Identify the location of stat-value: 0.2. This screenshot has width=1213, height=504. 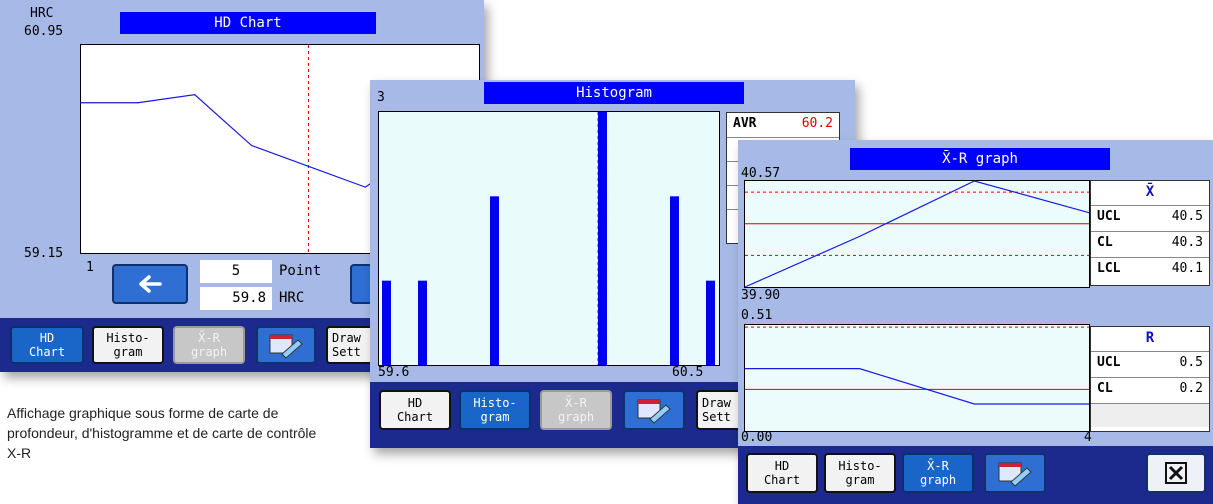
(1191, 388).